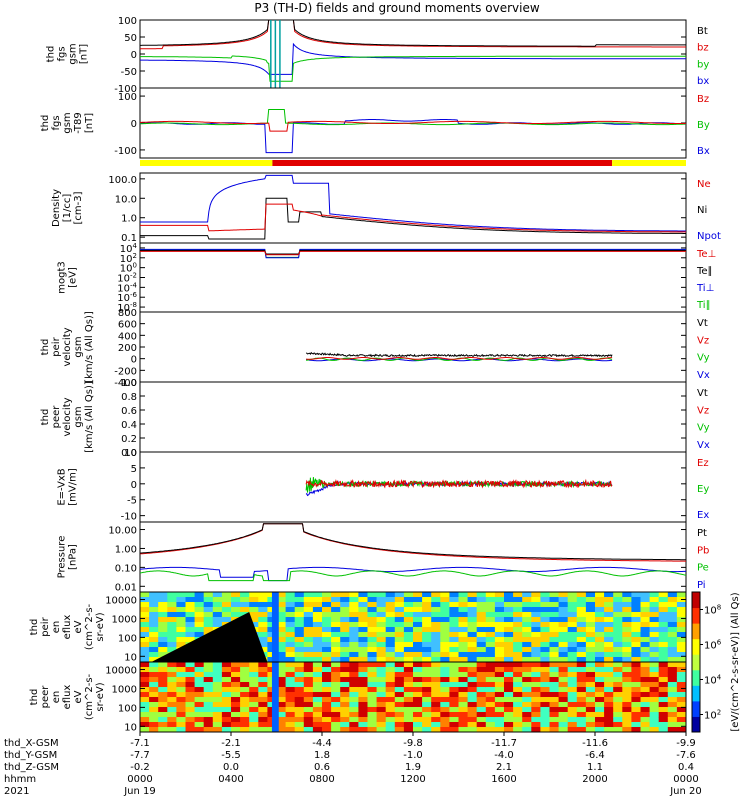 This screenshot has width=750, height=800. I want to click on y-axis-label: [eV], so click(73, 277).